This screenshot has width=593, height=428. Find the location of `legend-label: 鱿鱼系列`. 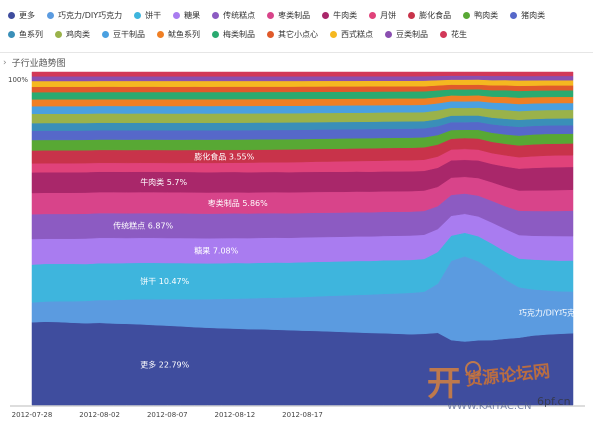

legend-label: 鱿鱼系列 is located at coordinates (184, 34).